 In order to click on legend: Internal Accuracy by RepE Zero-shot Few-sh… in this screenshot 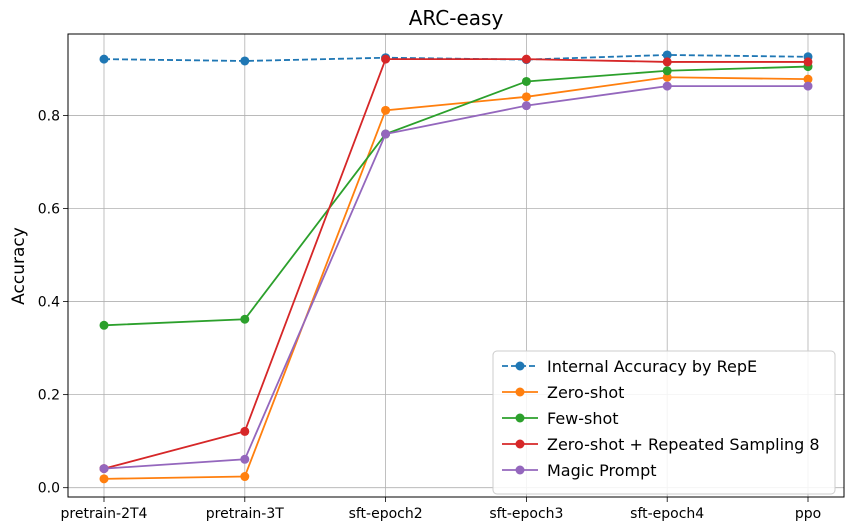, I will do `click(664, 422)`.